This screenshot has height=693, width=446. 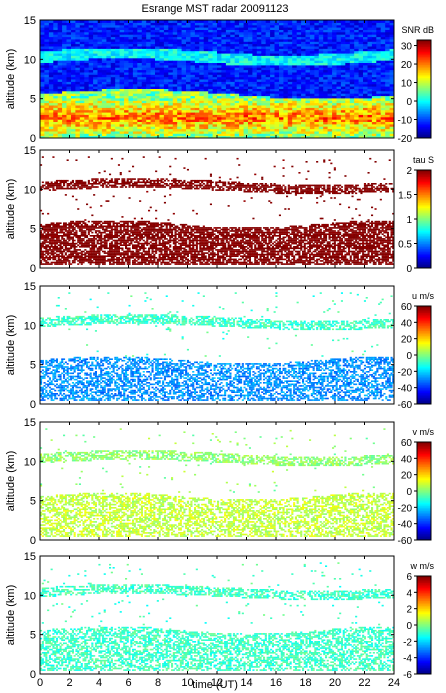 I want to click on colorbar-tick-label: 0, so click(x=409, y=102).